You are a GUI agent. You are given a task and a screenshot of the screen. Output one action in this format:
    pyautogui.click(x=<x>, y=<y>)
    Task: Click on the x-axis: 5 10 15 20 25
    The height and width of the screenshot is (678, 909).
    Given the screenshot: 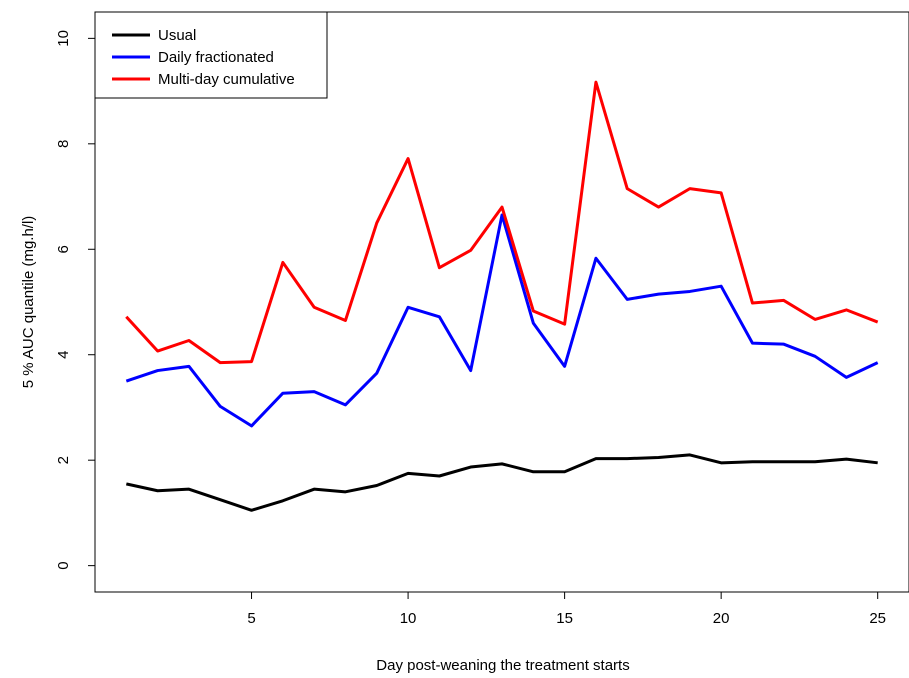 What is the action you would take?
    pyautogui.click(x=566, y=609)
    